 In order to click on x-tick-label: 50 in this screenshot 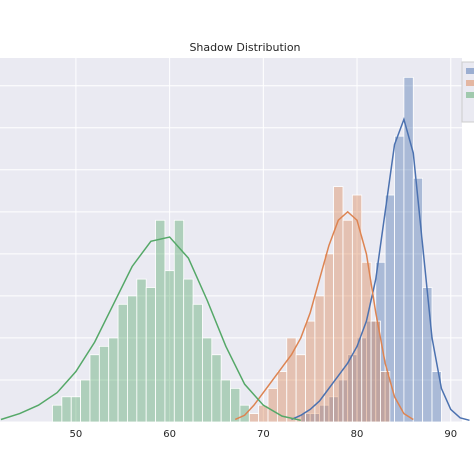, I will do `click(76, 434)`.